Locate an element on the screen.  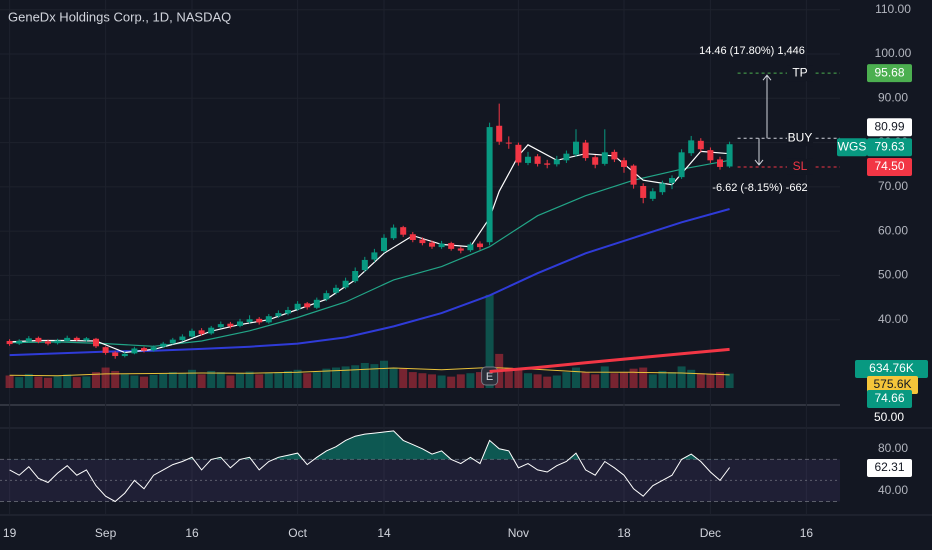
x-tick-label: 16 is located at coordinates (807, 533).